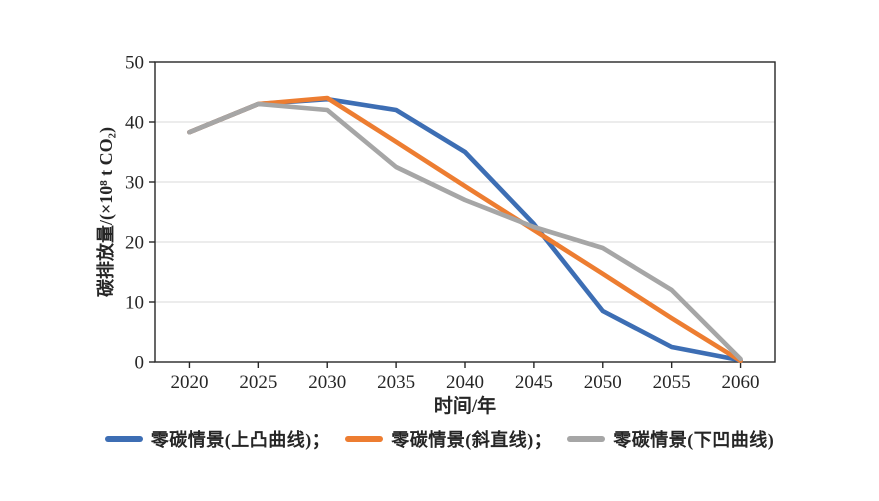 The width and height of the screenshot is (879, 501). Describe the element at coordinates (134, 123) in the screenshot. I see `svg-text: 40` at that location.